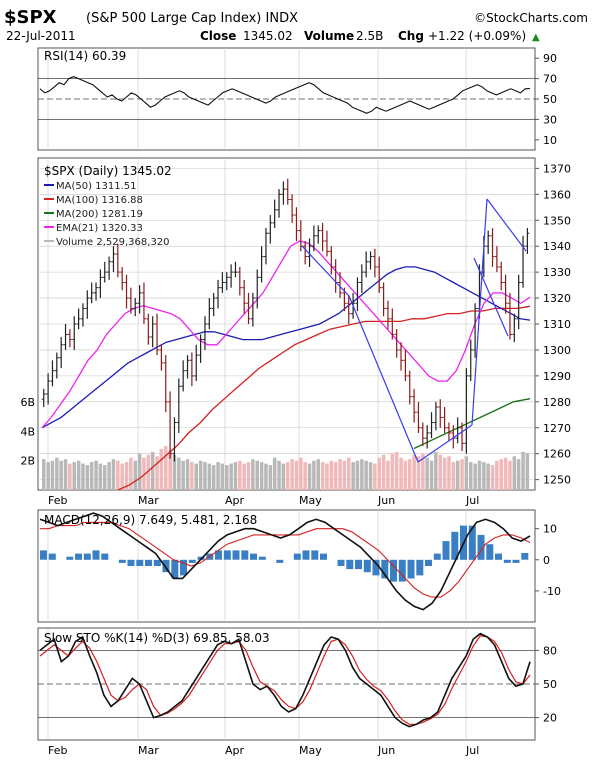 The height and width of the screenshot is (773, 592). I want to click on macd-y-tick-0: 10, so click(550, 529).